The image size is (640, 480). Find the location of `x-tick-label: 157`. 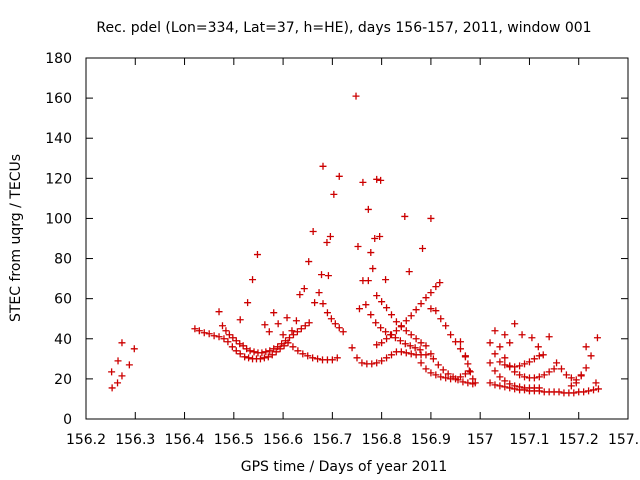

x-tick-label: 157 is located at coordinates (480, 440).